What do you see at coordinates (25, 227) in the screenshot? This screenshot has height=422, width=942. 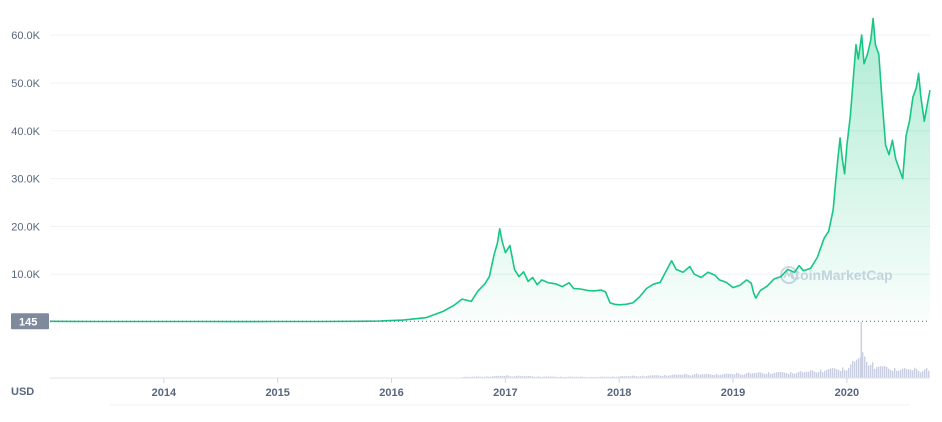 I see `y-tick-label: 20.0K` at bounding box center [25, 227].